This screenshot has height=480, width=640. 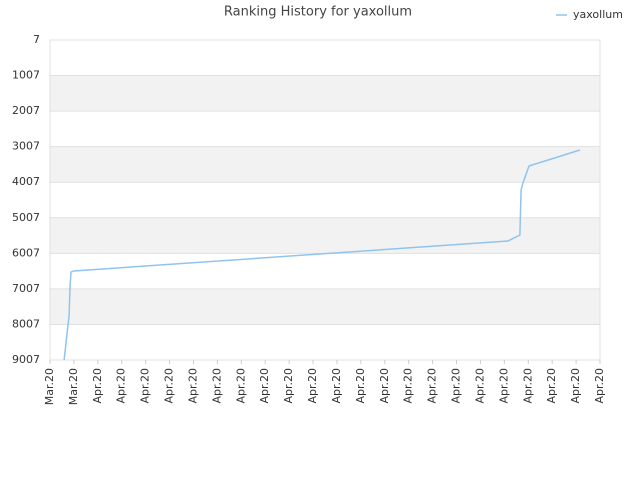 What do you see at coordinates (26, 288) in the screenshot?
I see `y-tick-label: 7007` at bounding box center [26, 288].